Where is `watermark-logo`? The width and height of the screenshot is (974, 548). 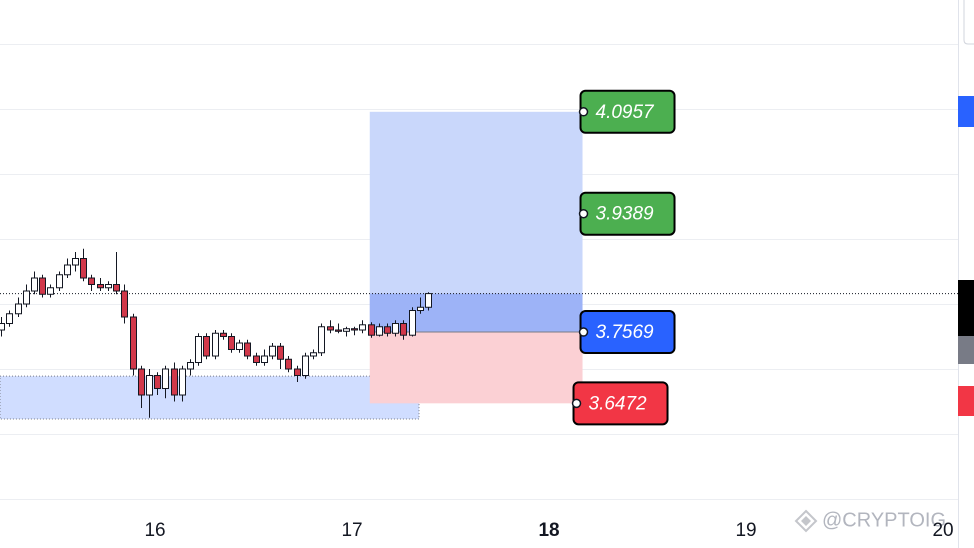
watermark-logo is located at coordinates (806, 521).